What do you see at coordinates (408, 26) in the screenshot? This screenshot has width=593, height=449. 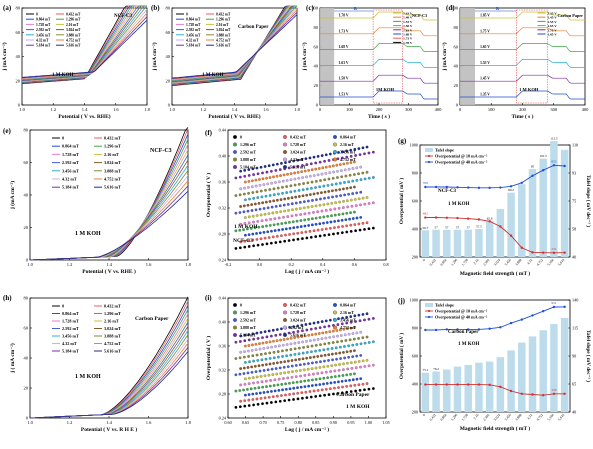 I see `legend-label: 1.58 V` at bounding box center [408, 26].